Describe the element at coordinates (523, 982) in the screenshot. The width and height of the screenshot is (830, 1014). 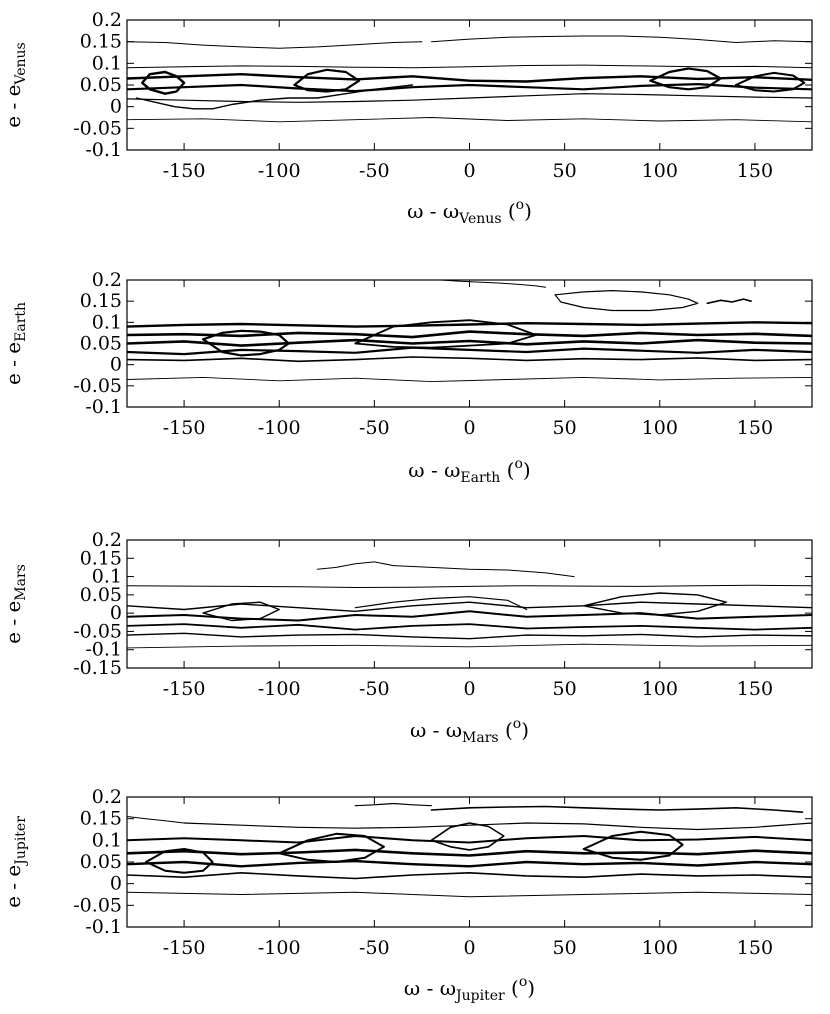
I see `x-axis-label-degree: o` at that location.